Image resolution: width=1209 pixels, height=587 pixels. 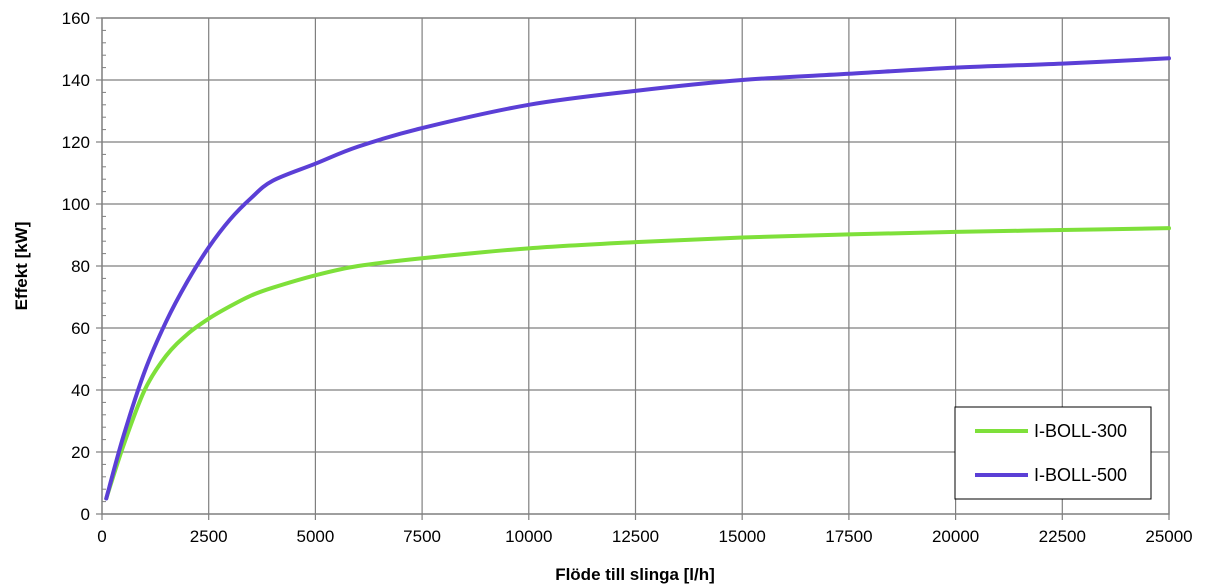 I want to click on y-axis-title: Effekt [kW], so click(x=21, y=266).